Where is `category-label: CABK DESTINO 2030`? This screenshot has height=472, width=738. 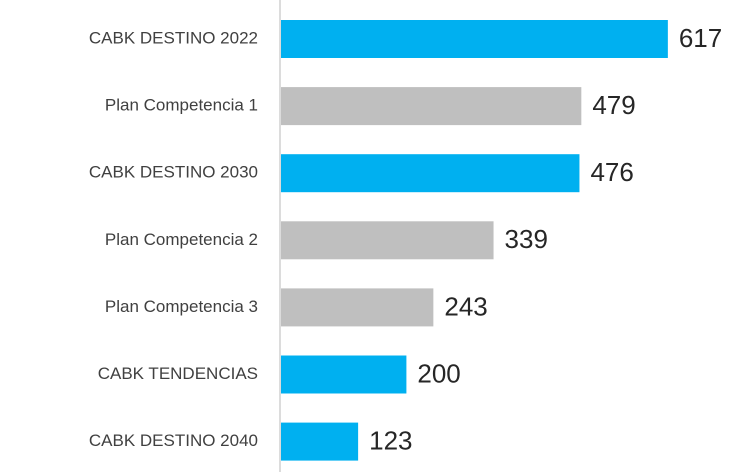 category-label: CABK DESTINO 2030 is located at coordinates (173, 172).